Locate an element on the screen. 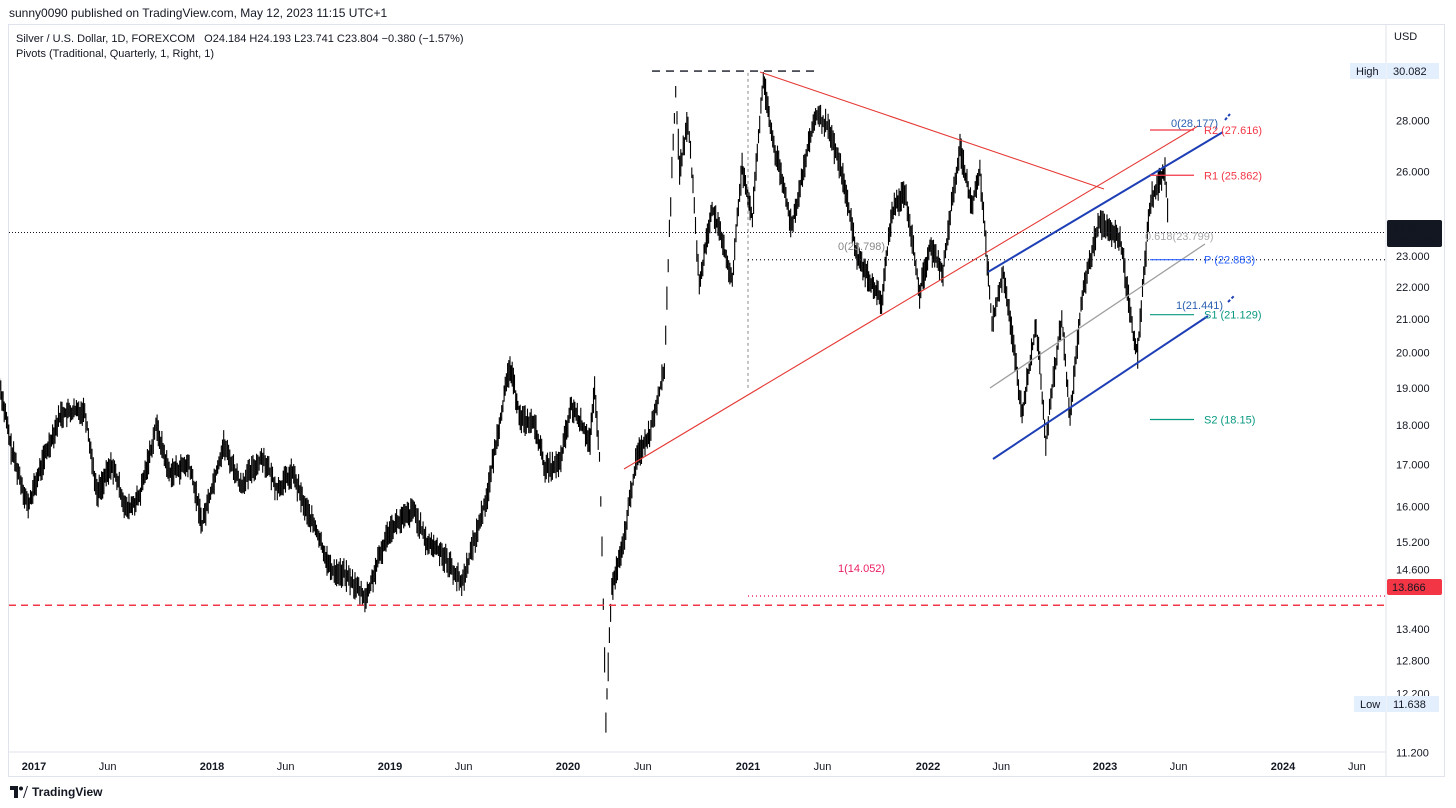 The image size is (1456, 808). y-tick-label: 16.000 is located at coordinates (1413, 507).